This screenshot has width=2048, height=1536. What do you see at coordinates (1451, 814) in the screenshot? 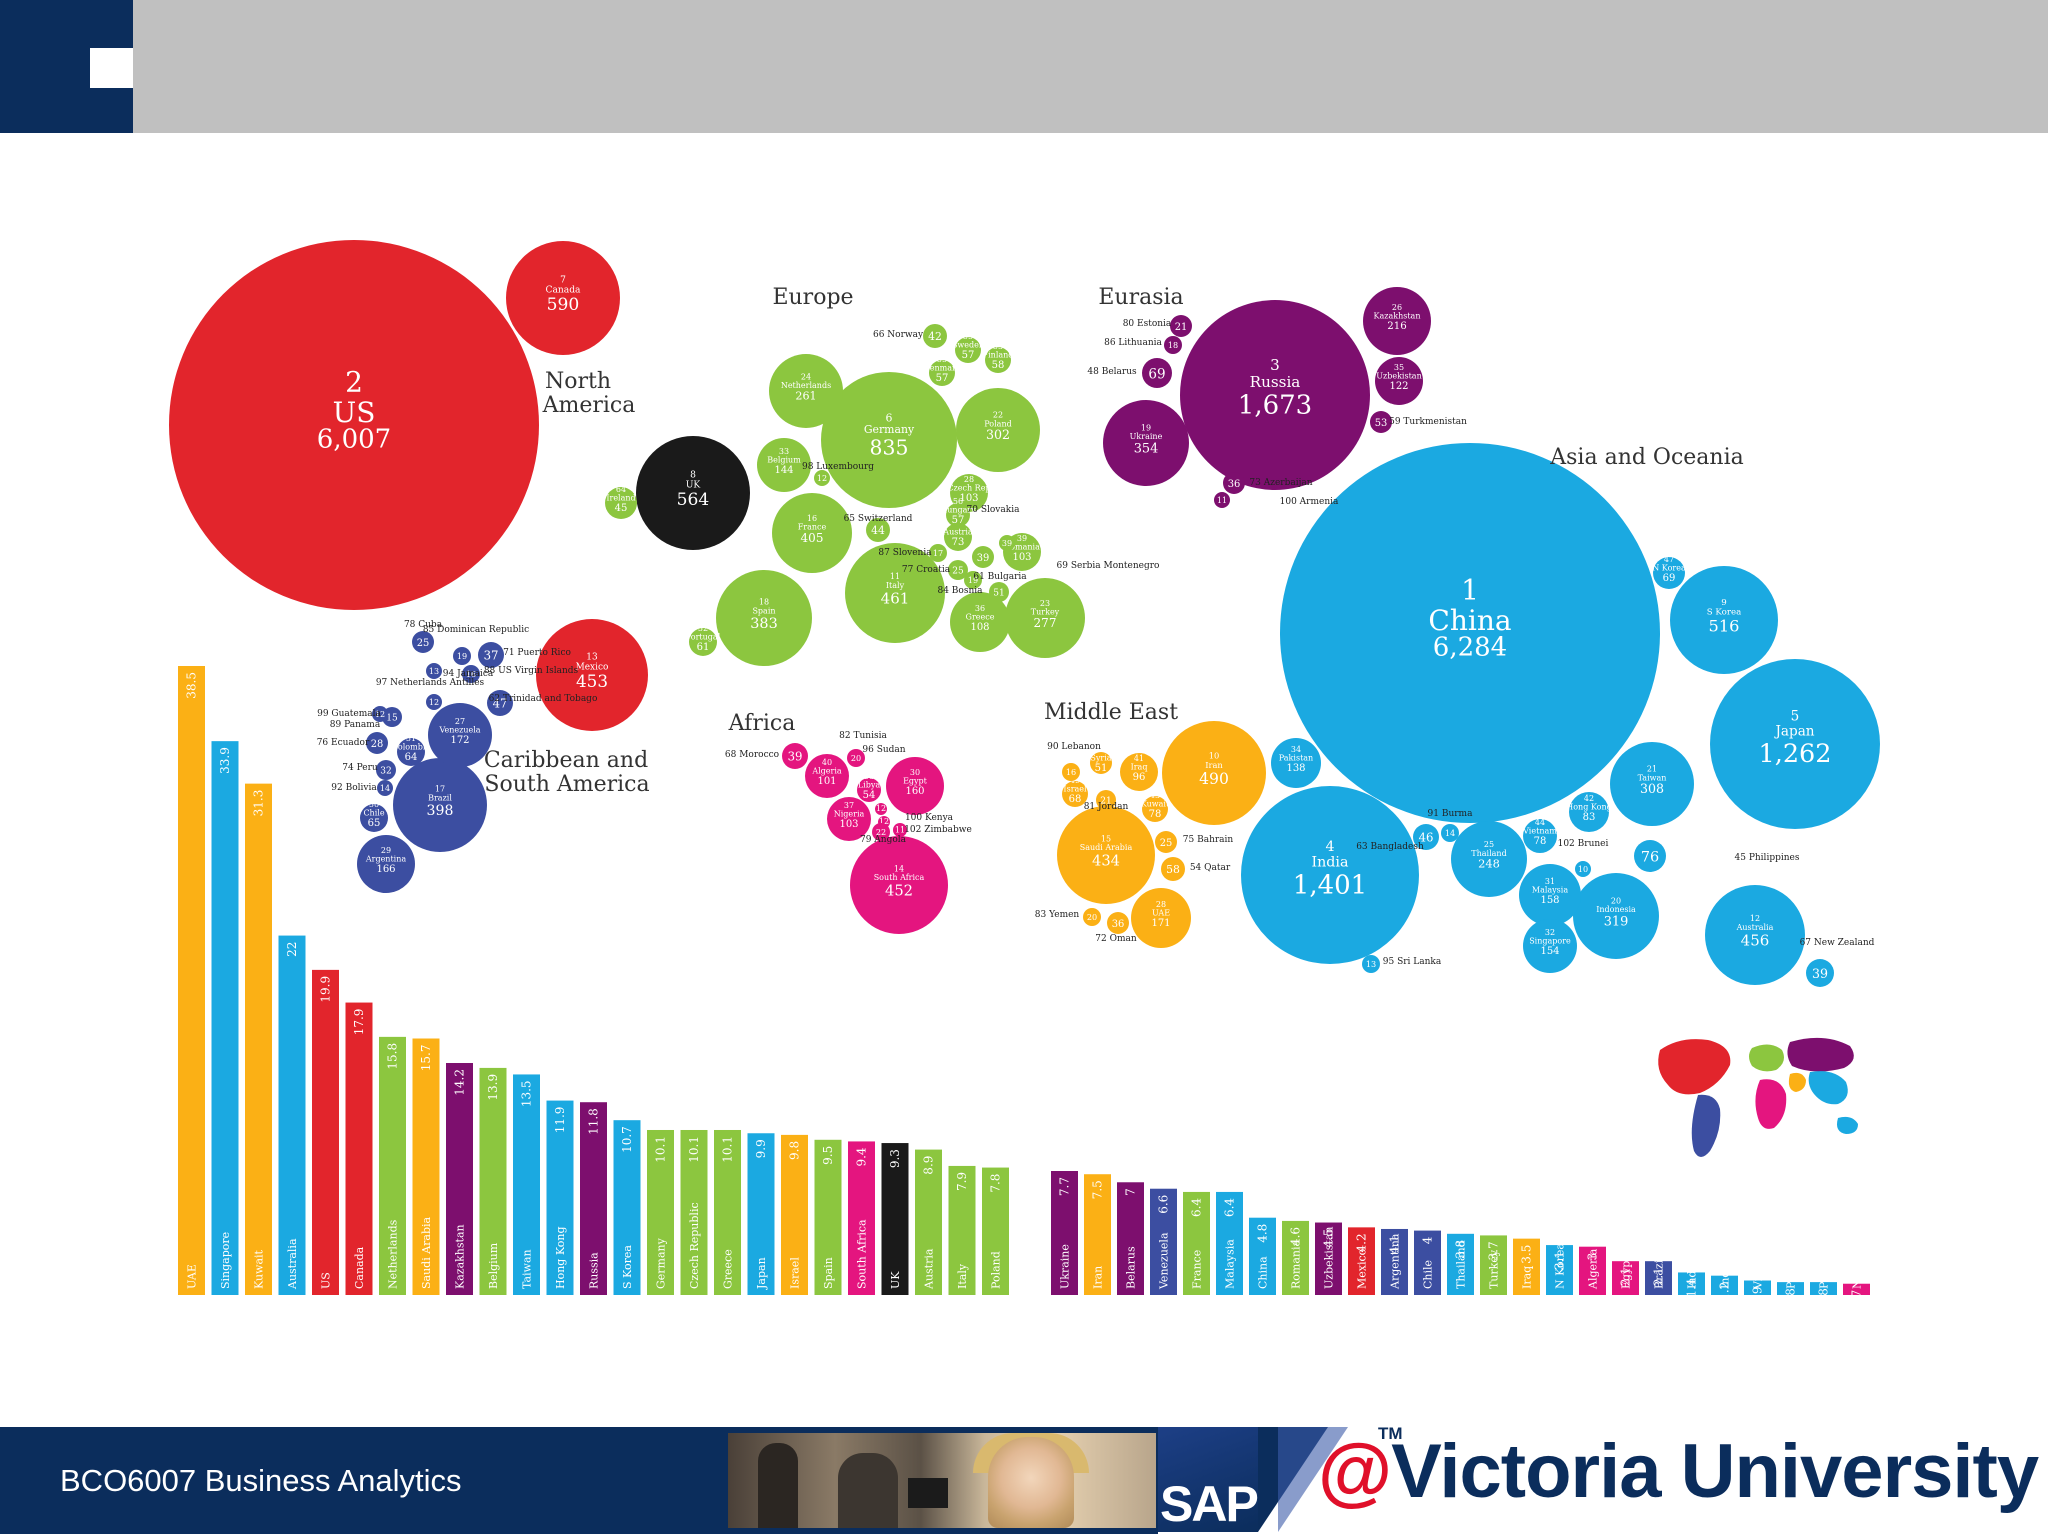
I see `callout-91-burma: 91 Burma` at bounding box center [1451, 814].